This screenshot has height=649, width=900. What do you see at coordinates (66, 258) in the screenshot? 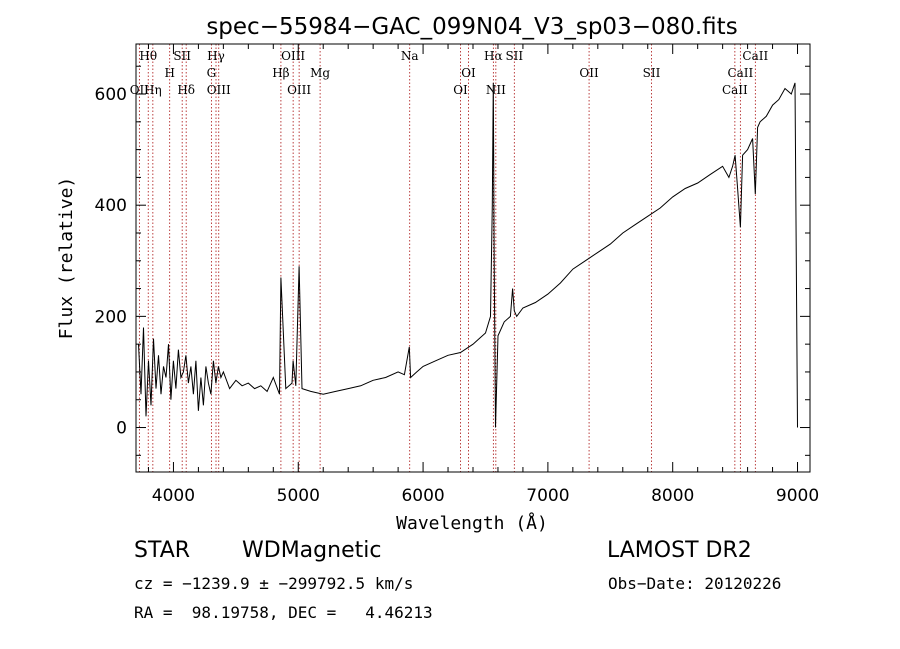
I see `y-axis-label: Flux (relative)` at bounding box center [66, 258].